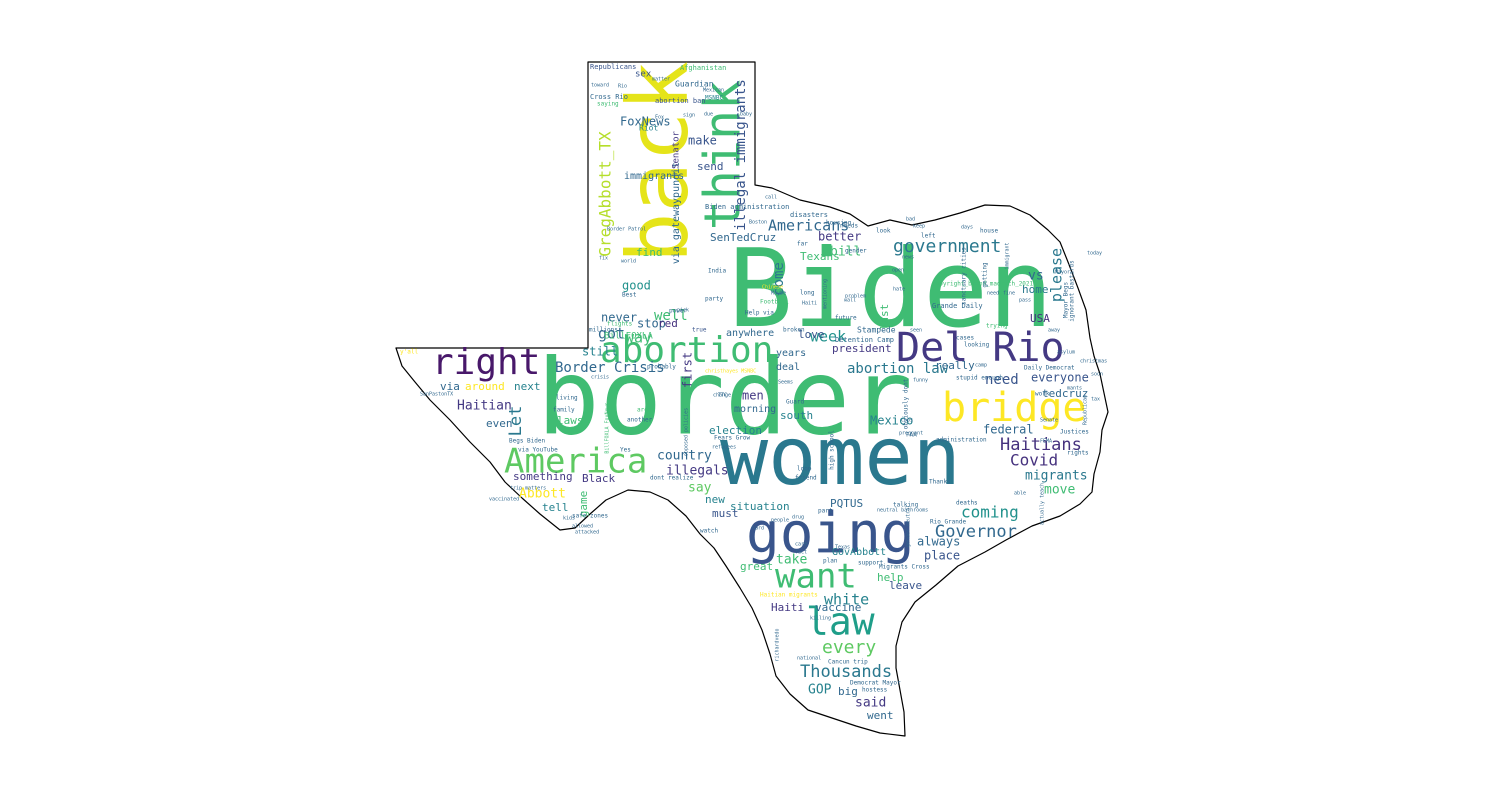 Image resolution: width=1500 pixels, height=800 pixels. I want to click on word-far: far, so click(802, 244).